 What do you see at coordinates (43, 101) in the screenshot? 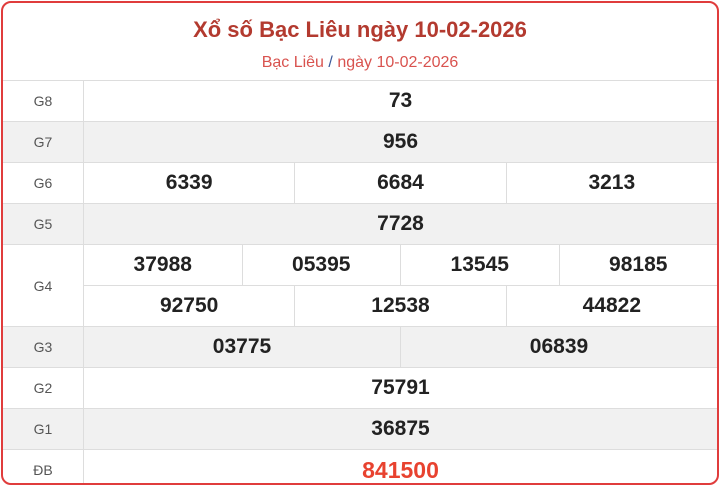
I see `prize-label: G8` at bounding box center [43, 101].